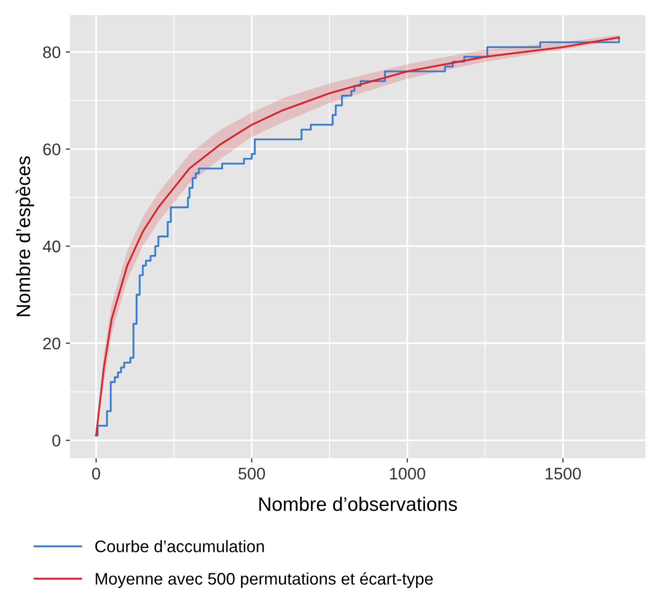 This screenshot has width=648, height=603. Describe the element at coordinates (251, 474) in the screenshot. I see `x-tick-label: 500` at that location.